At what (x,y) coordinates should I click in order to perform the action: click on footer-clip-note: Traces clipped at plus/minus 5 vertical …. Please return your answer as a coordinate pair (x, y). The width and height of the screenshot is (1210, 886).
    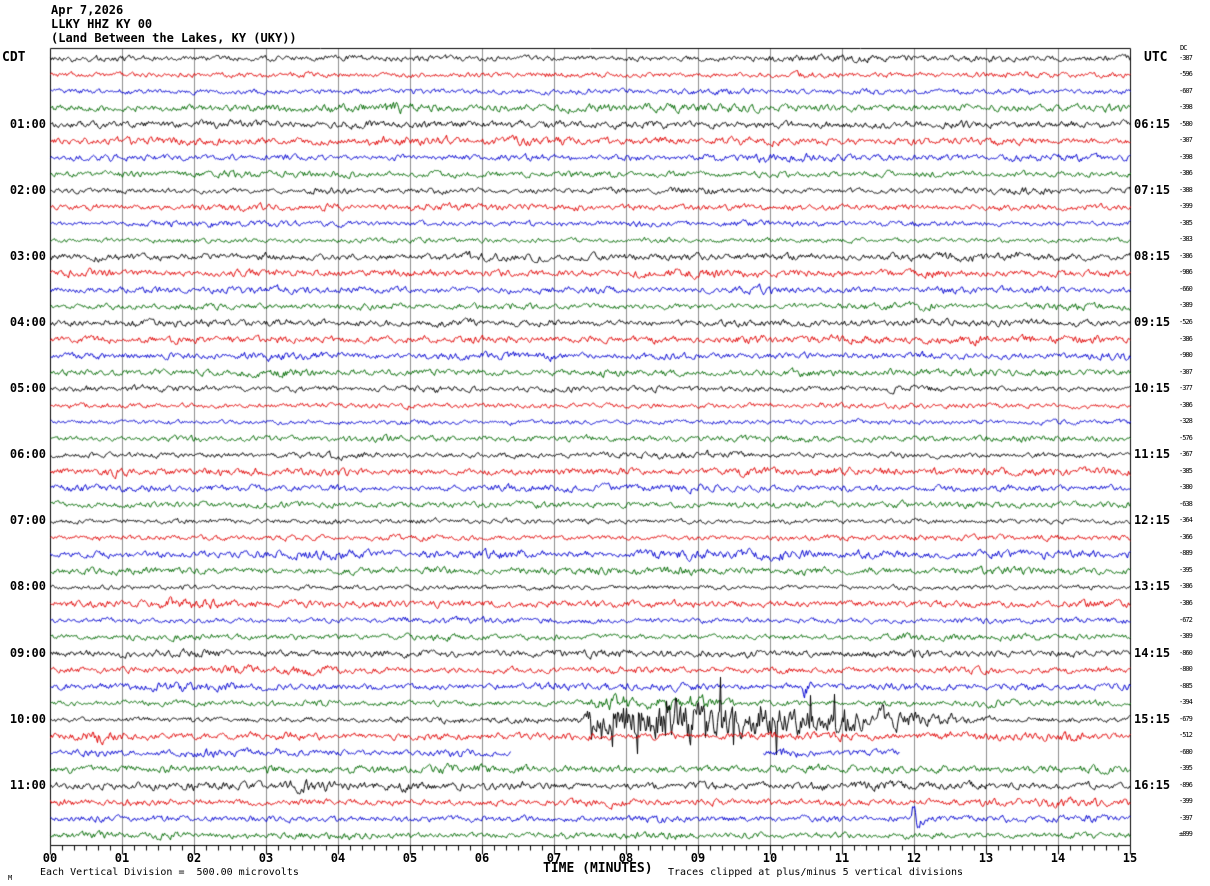
    Looking at the image, I should click on (816, 872).